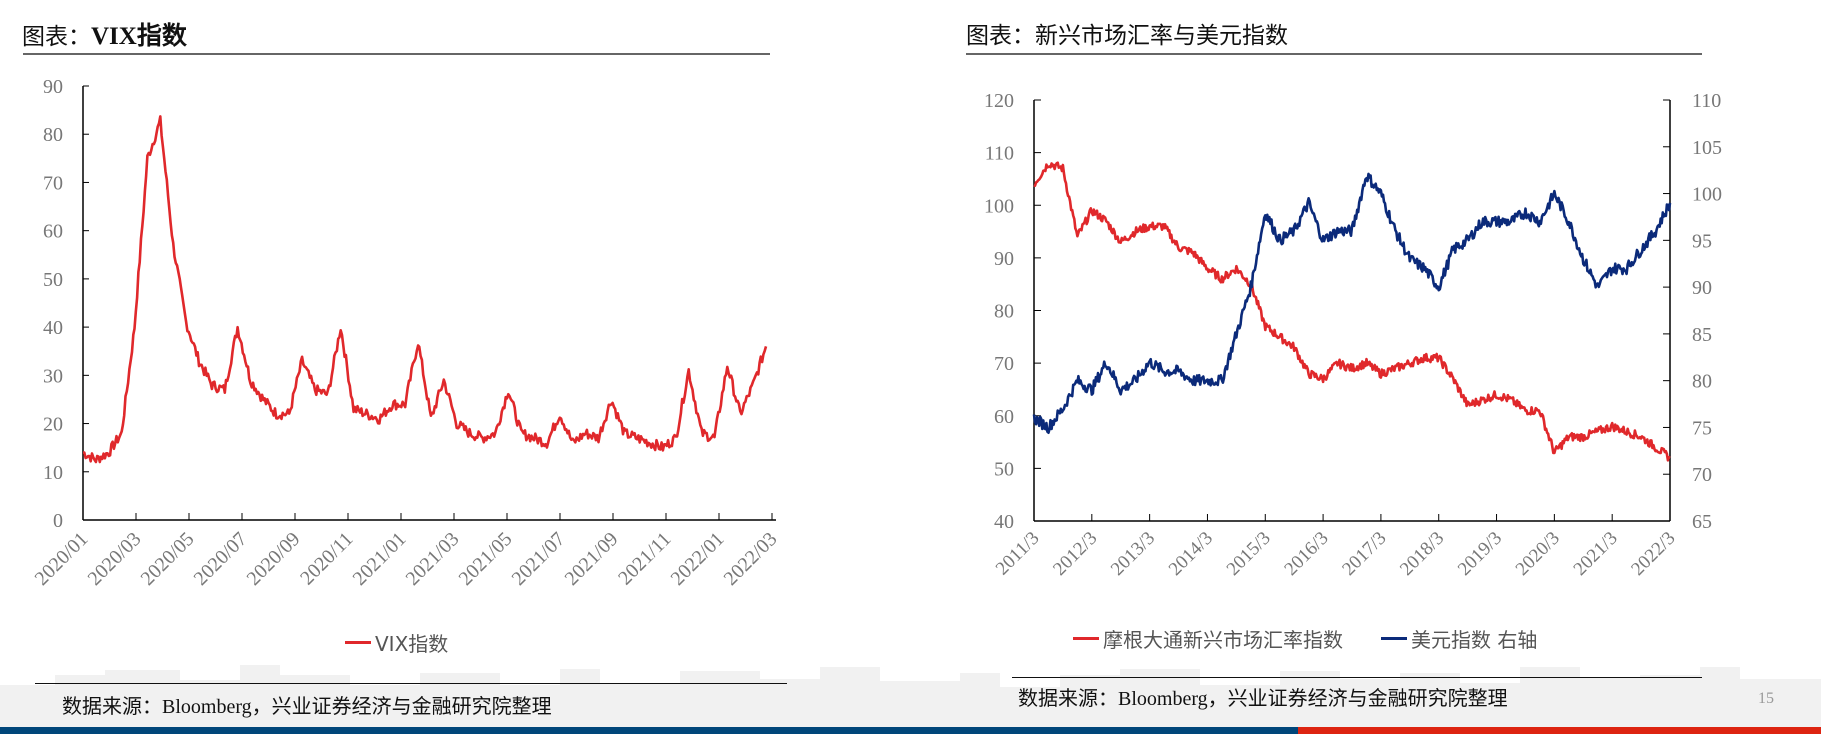 The height and width of the screenshot is (734, 1821). I want to click on left-y-tick-label: 60, so click(1004, 417).